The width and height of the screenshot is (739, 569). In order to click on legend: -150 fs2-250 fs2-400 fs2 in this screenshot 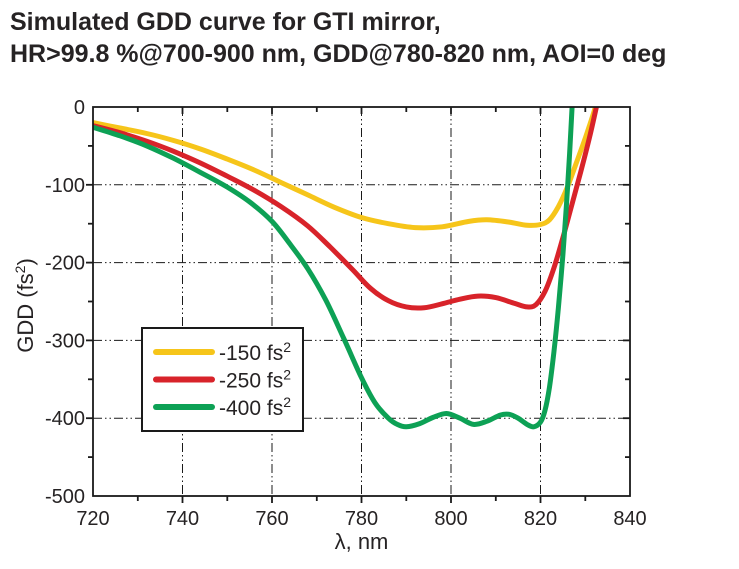, I will do `click(222, 379)`.